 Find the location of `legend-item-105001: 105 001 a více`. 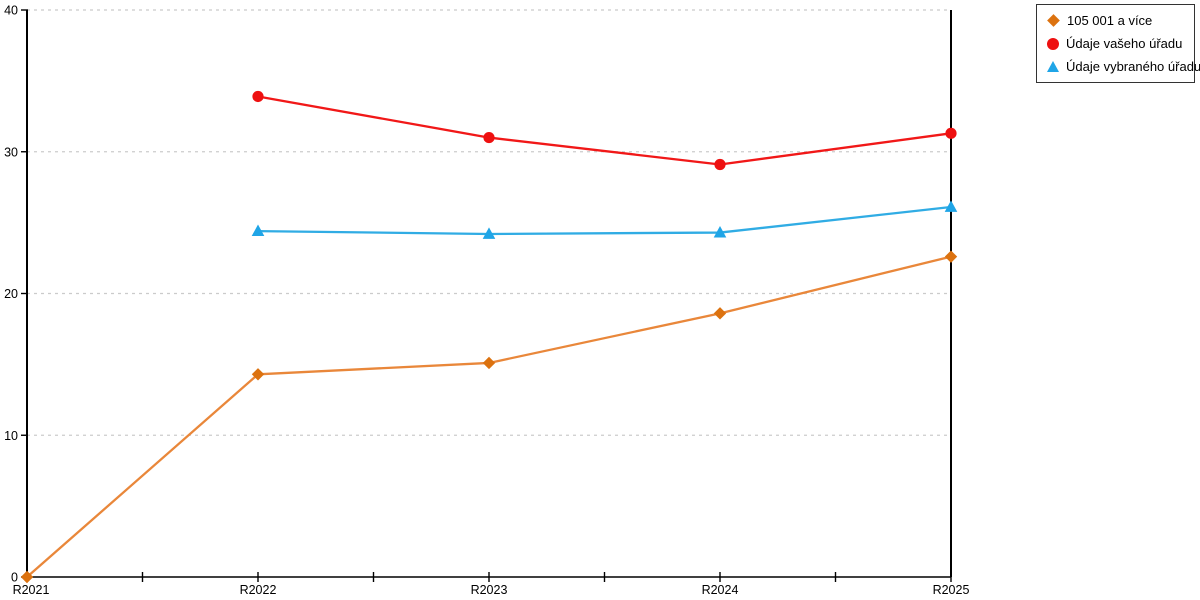

legend-item-105001: 105 001 a více is located at coordinates (1120, 20).